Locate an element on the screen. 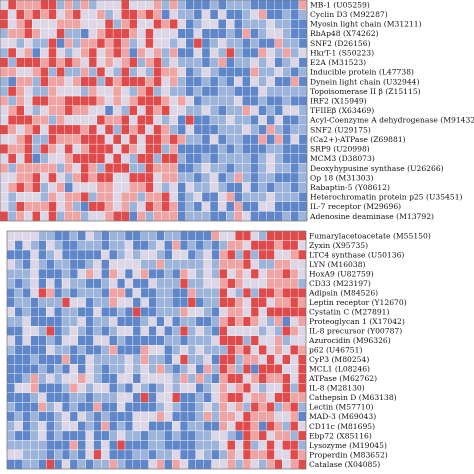 This screenshot has height=474, width=474. gene-label: Properdin (M83652) is located at coordinates (348, 454).